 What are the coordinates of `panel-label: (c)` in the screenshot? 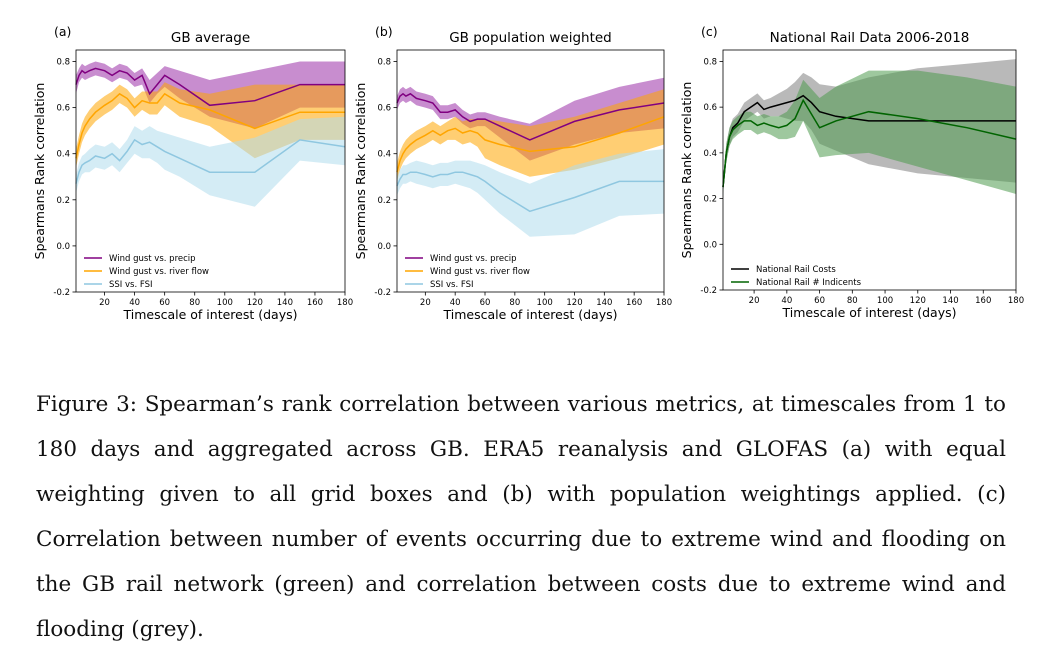 It's located at (709, 31).